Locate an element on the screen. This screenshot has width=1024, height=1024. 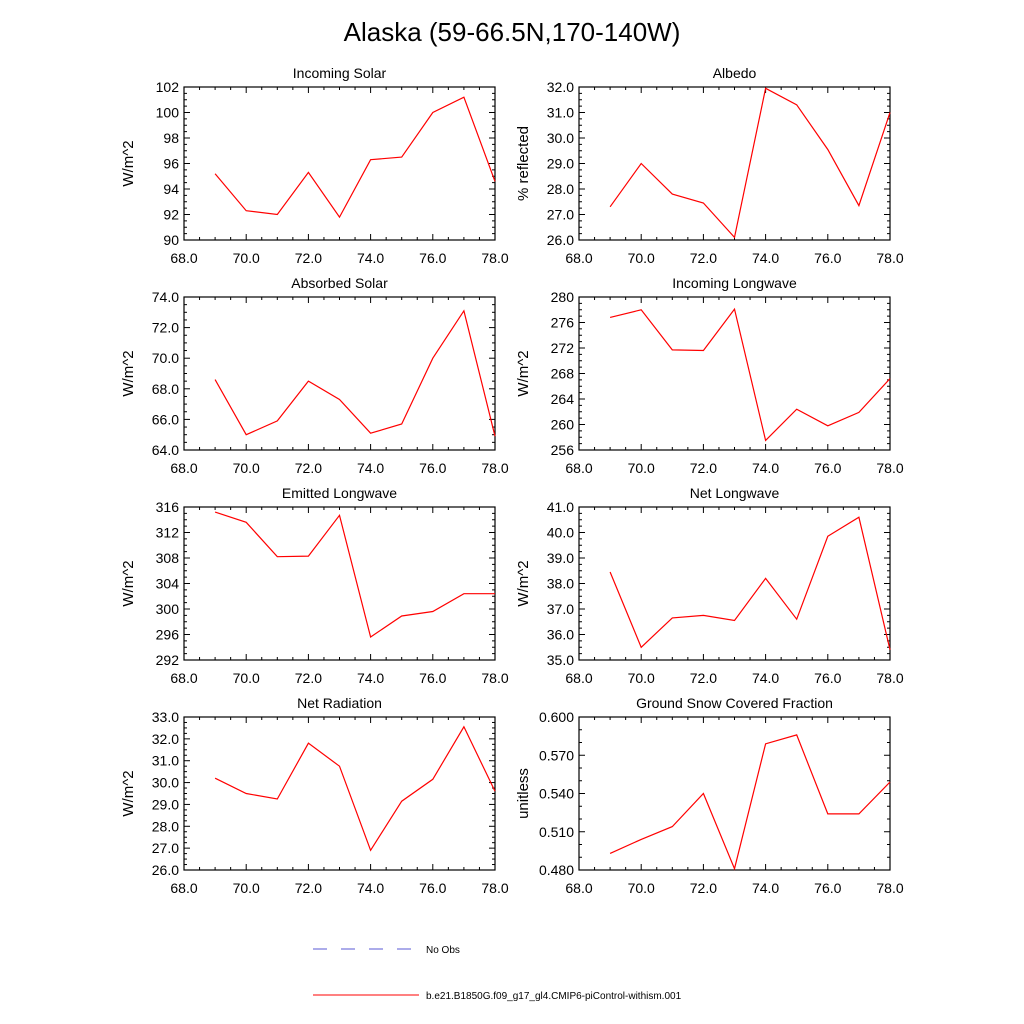
y-tick-label: 272 is located at coordinates (563, 348).